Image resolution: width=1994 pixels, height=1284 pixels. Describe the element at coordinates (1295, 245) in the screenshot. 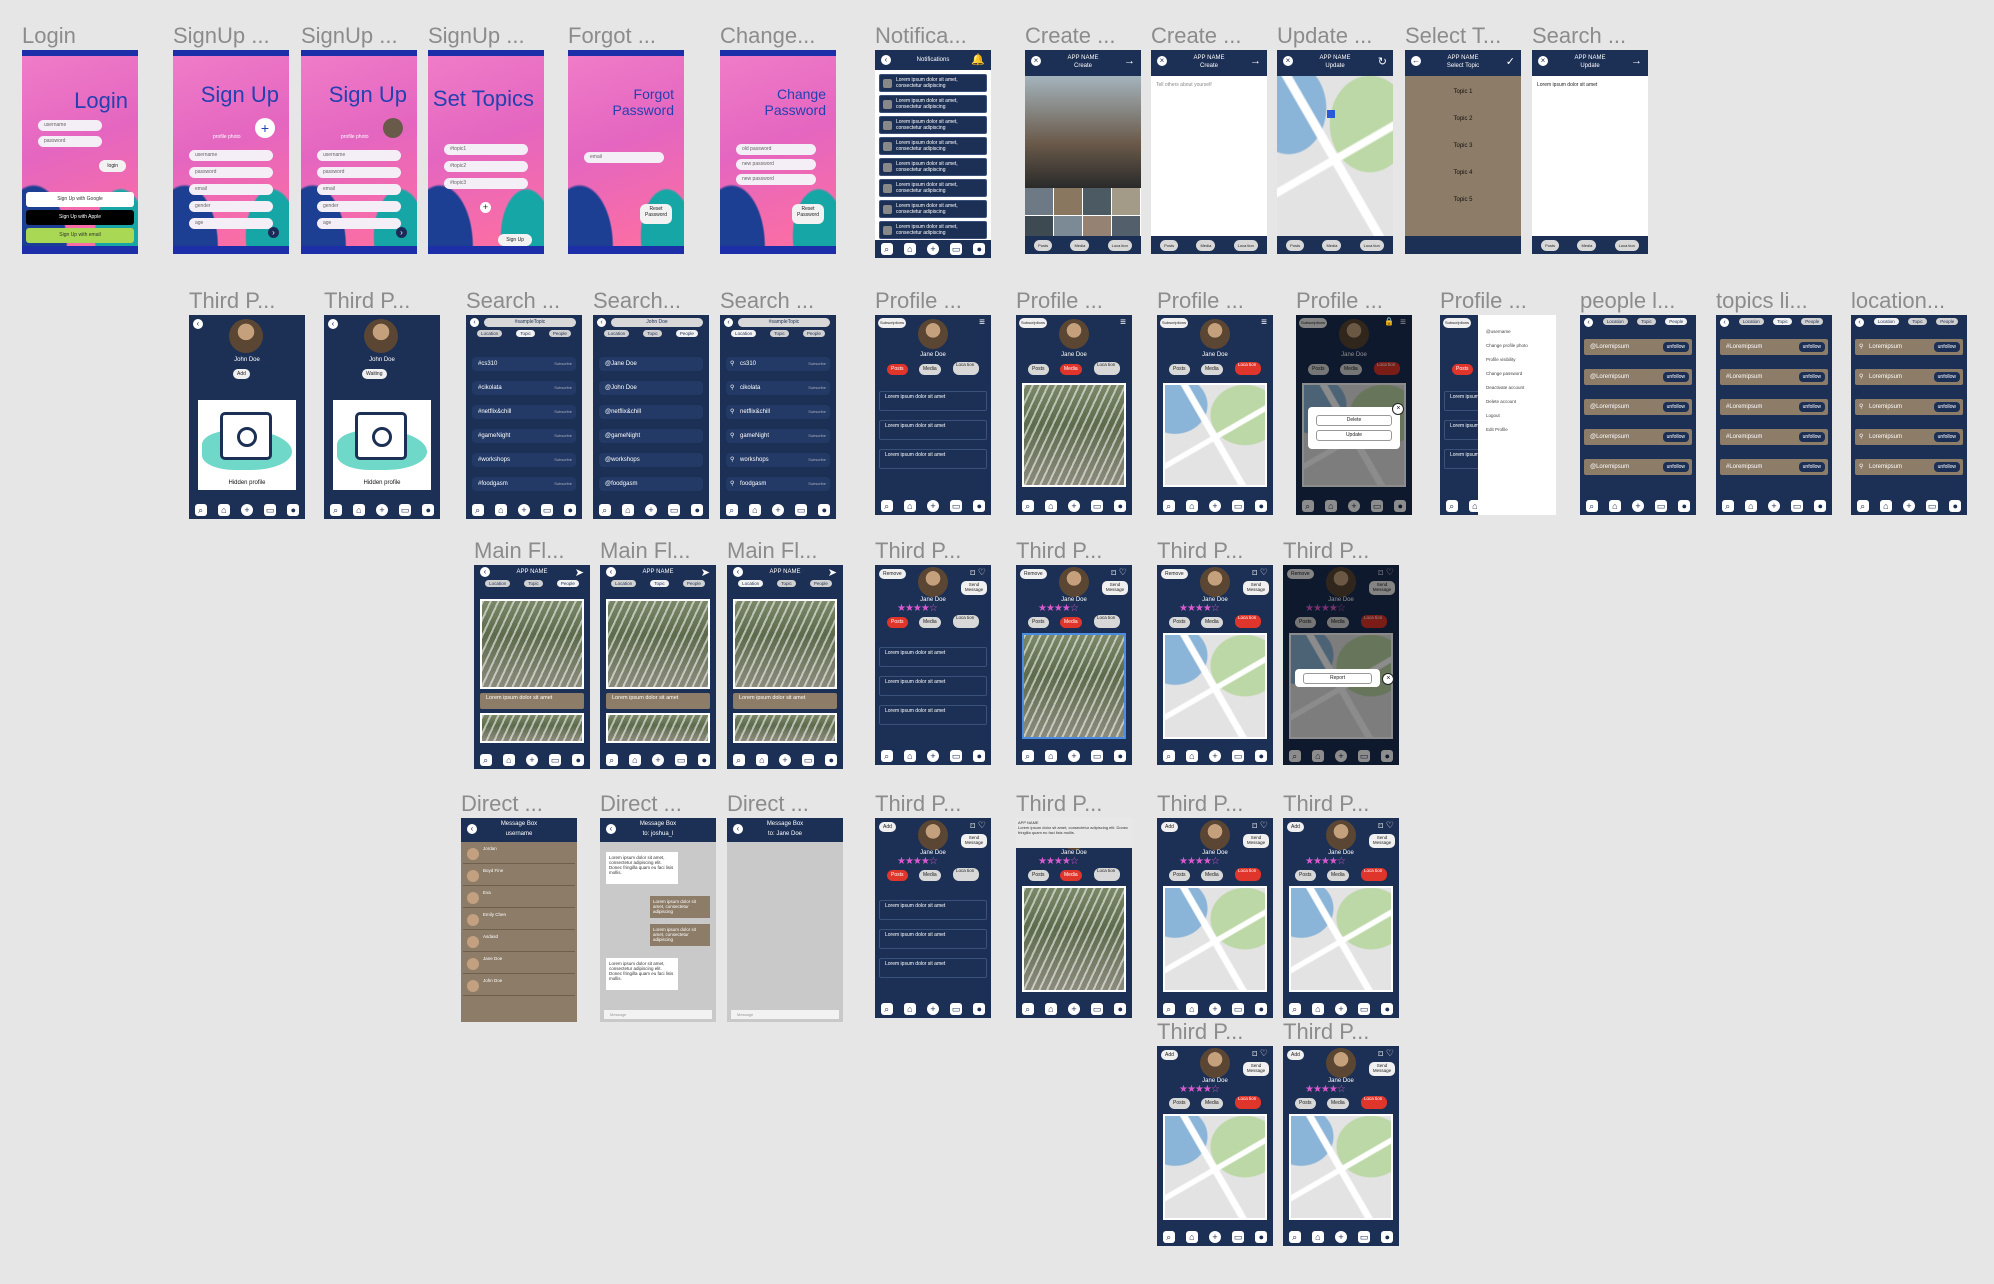

I see `type-posts: Posts` at that location.